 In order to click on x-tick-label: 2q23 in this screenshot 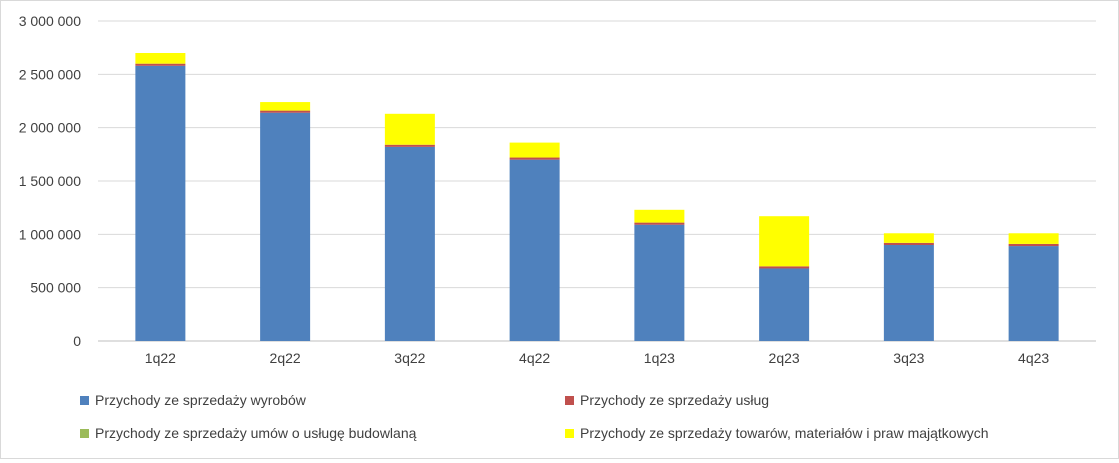, I will do `click(784, 358)`.